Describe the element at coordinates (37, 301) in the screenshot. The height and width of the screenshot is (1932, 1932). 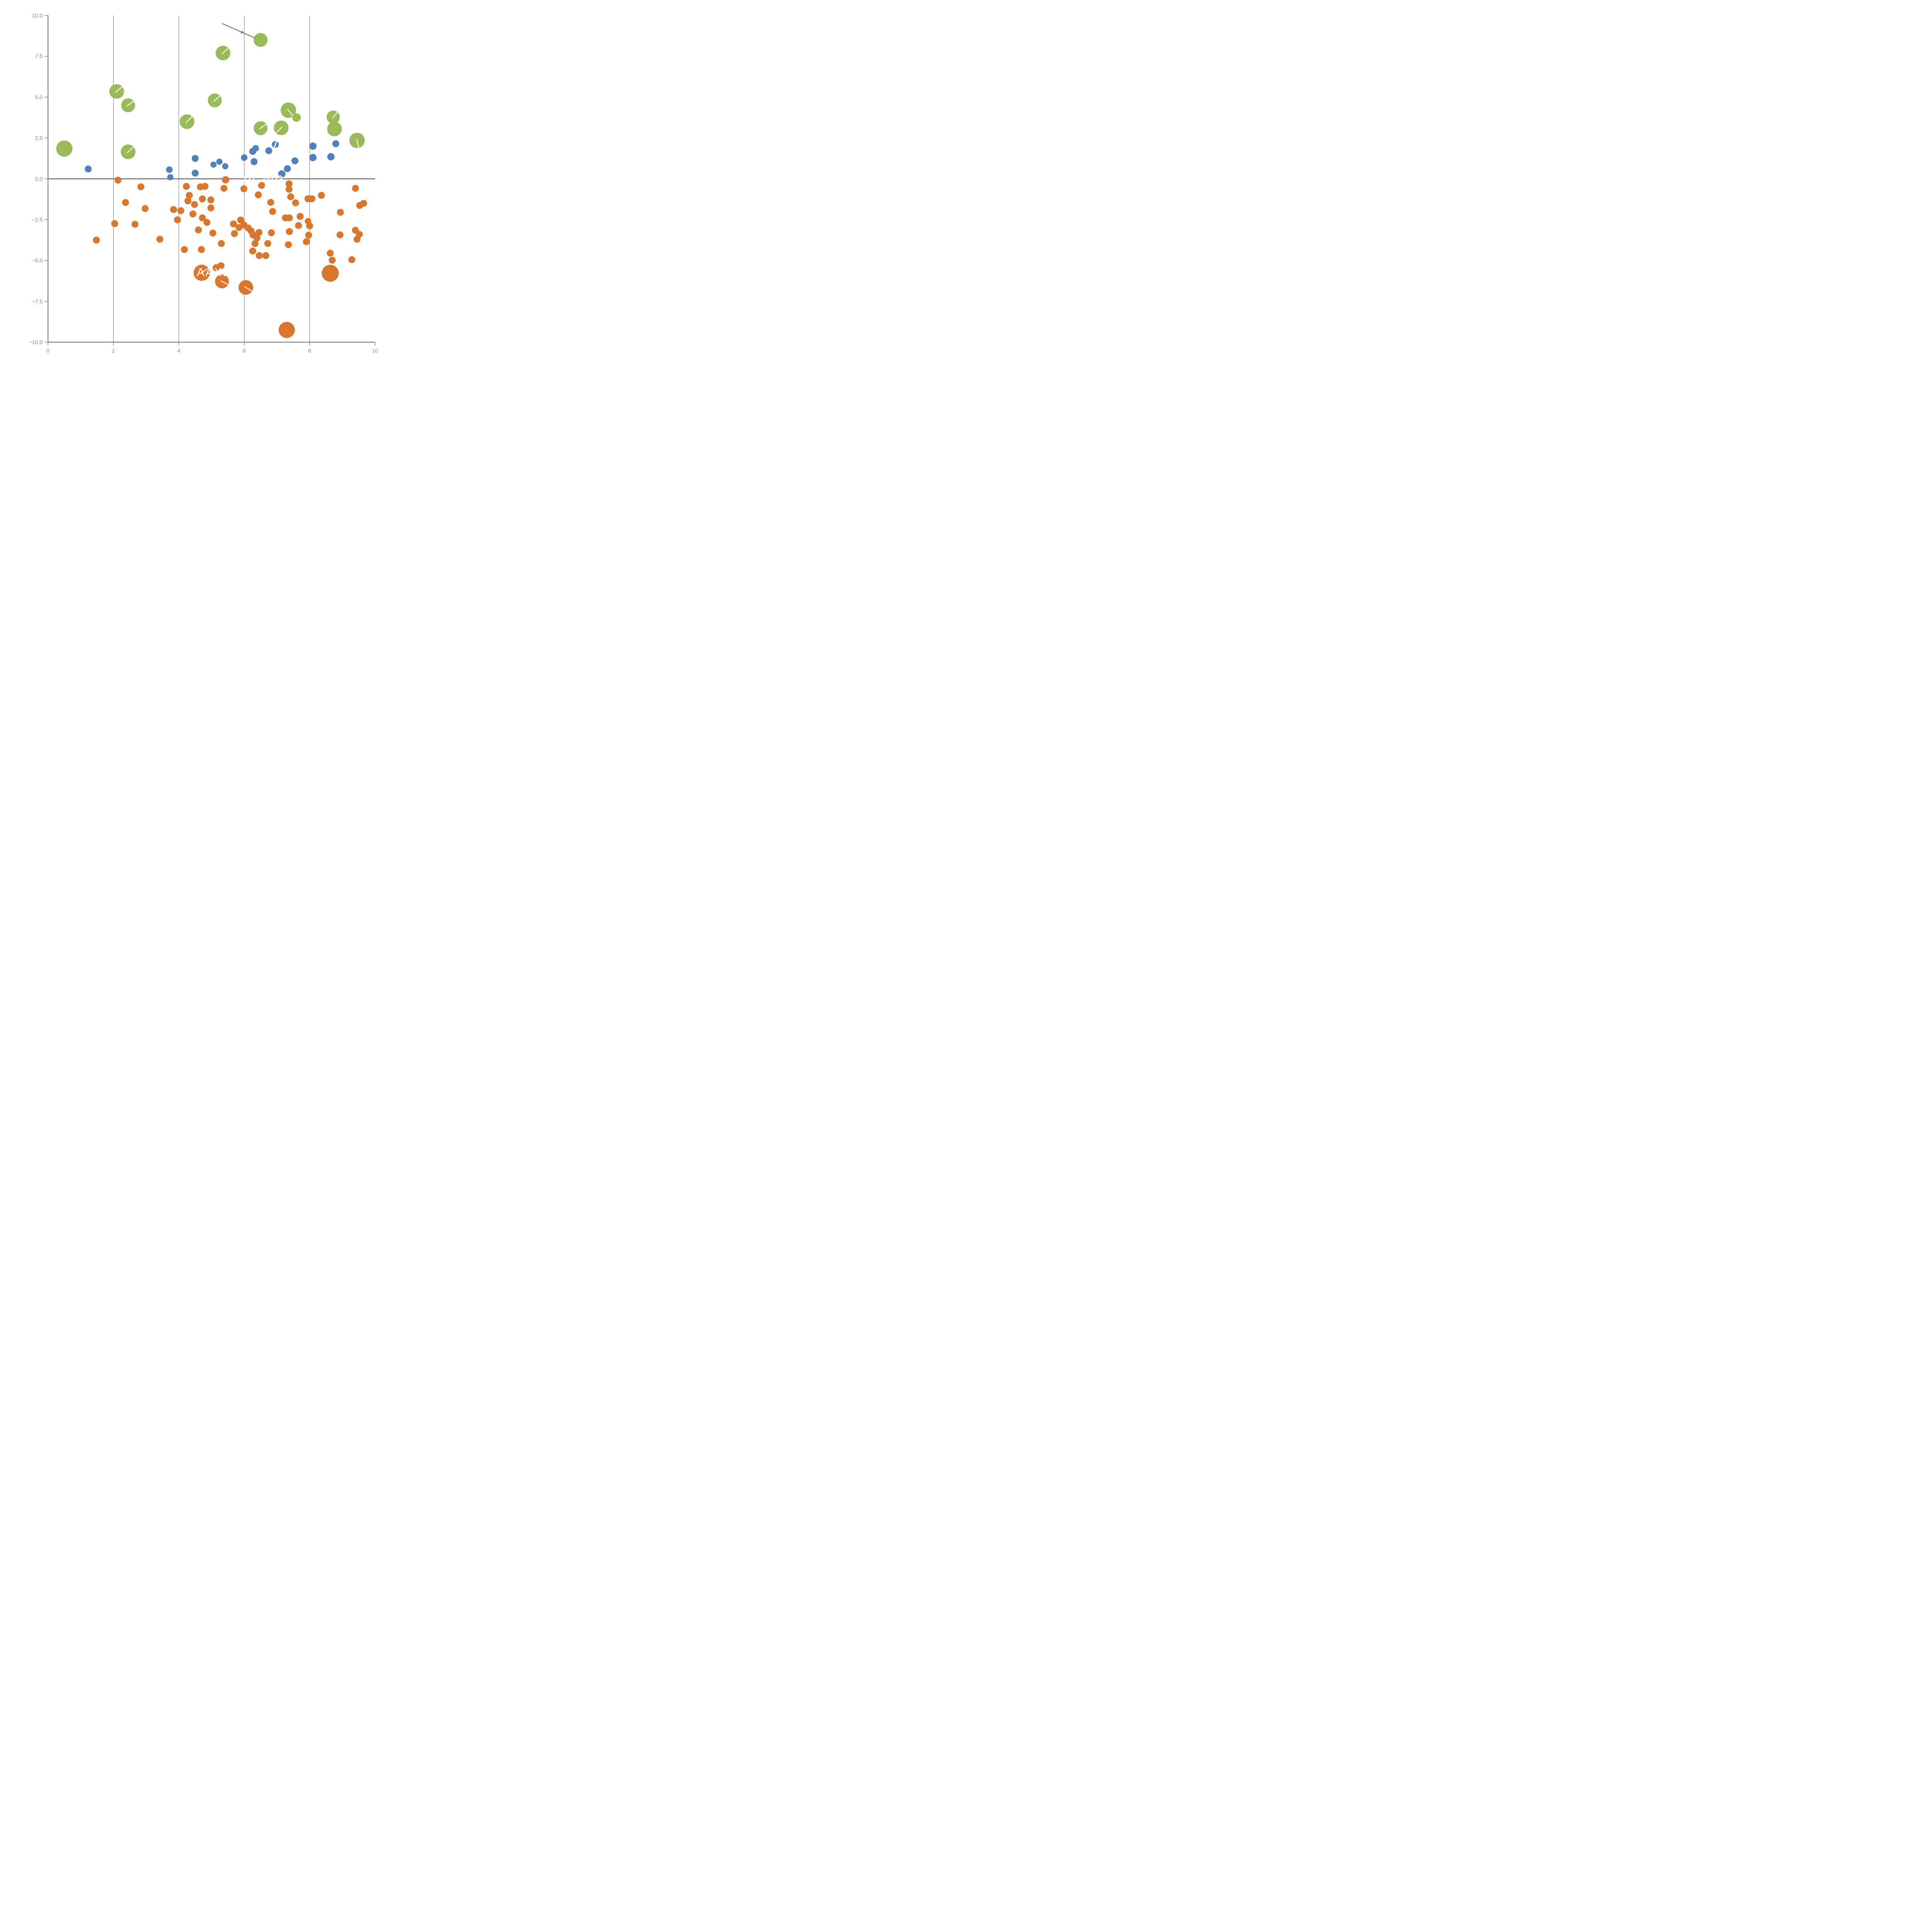
I see `y-tick-label: −7.5` at that location.